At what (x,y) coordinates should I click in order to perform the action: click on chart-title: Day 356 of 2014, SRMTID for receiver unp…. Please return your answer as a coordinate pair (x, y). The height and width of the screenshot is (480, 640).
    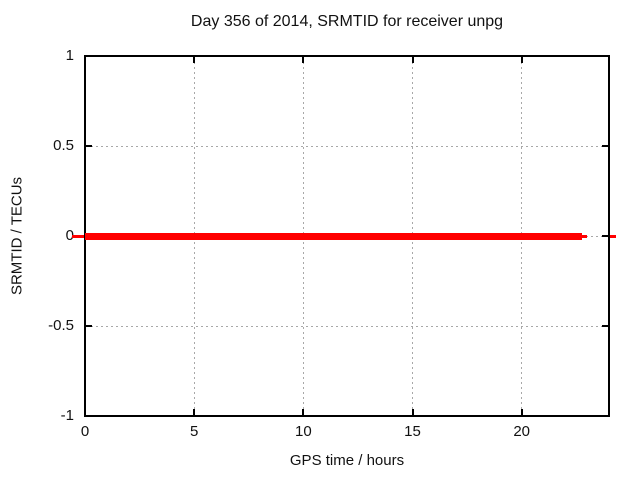
    Looking at the image, I should click on (347, 21).